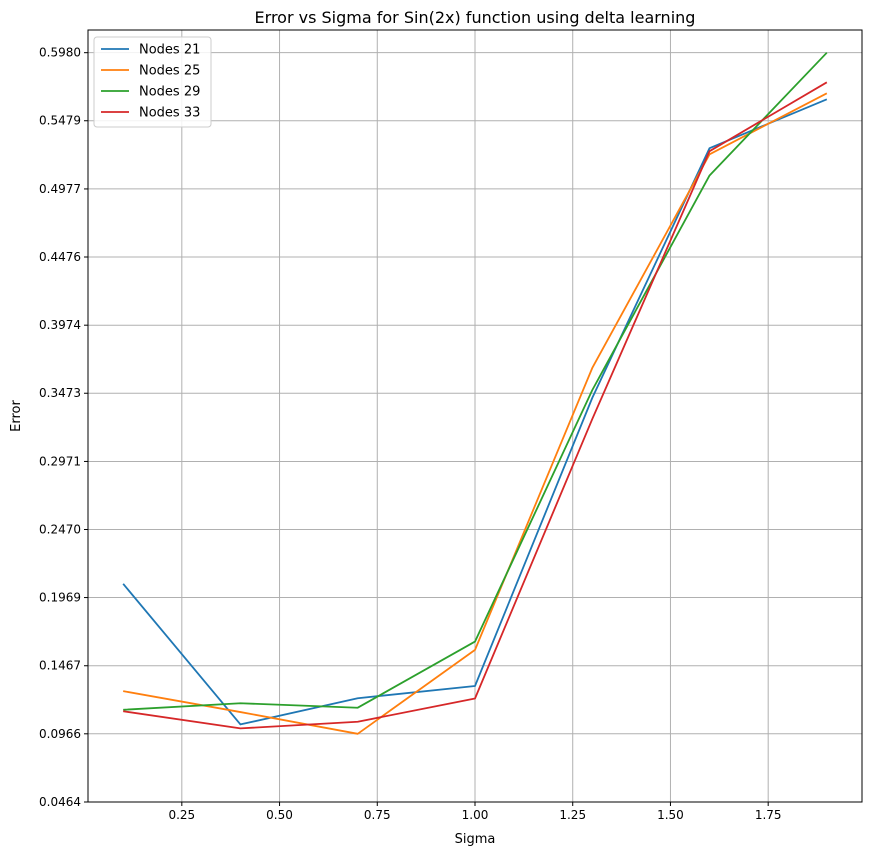 This screenshot has height=855, width=872. What do you see at coordinates (181, 815) in the screenshot?
I see `x-tick-label: 0.25` at bounding box center [181, 815].